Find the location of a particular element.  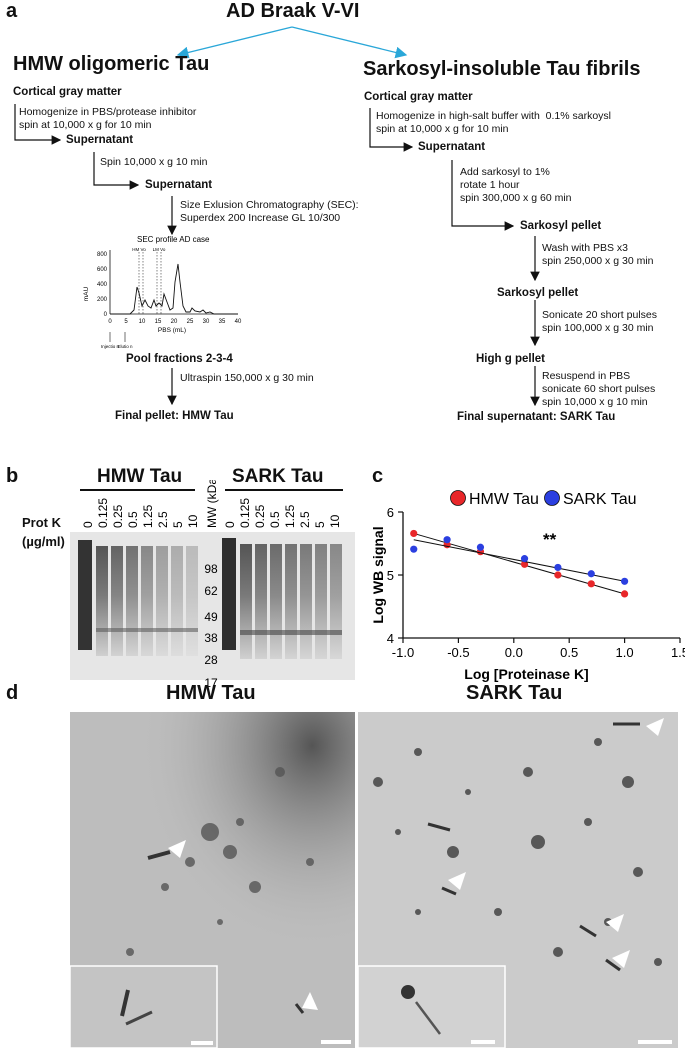

panel-b-letter: b is located at coordinates (12, 476).